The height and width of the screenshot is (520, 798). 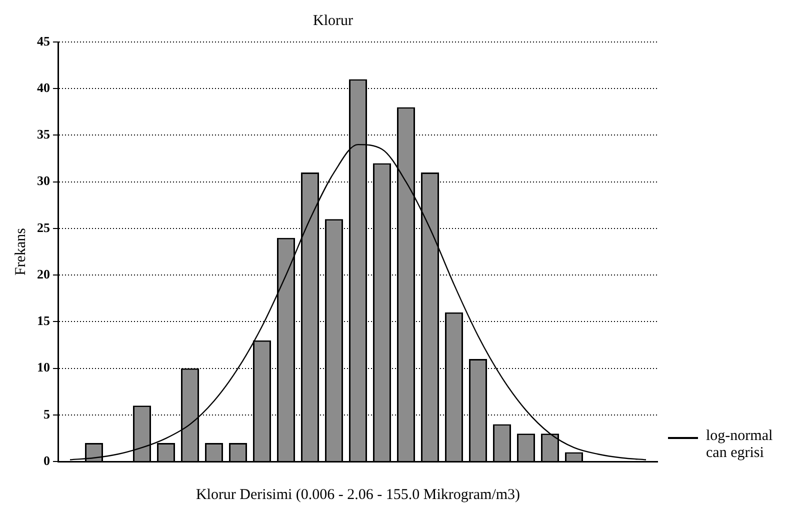 What do you see at coordinates (43, 227) in the screenshot?
I see `y-tick-label: 25` at bounding box center [43, 227].